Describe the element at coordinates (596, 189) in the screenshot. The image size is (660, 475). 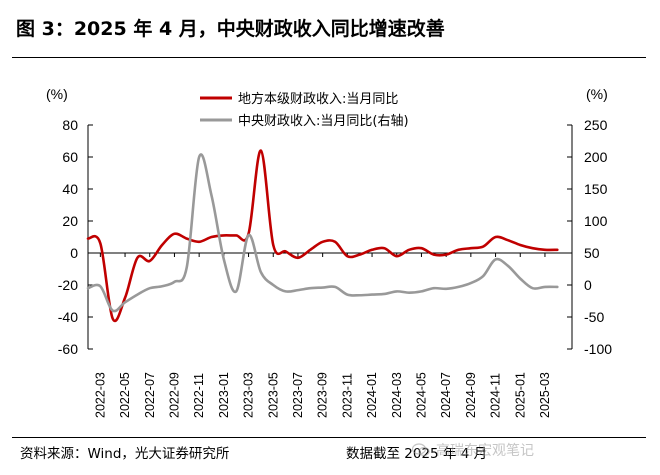
I see `right-tick-label: 150` at that location.